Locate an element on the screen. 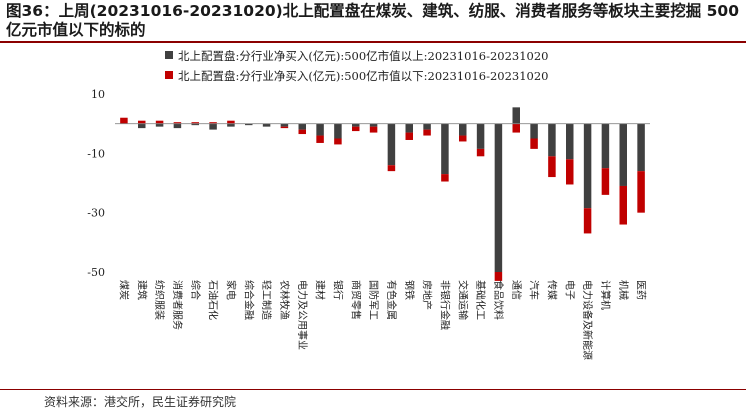  x-tick-label: 煤炭 is located at coordinates (123, 290).